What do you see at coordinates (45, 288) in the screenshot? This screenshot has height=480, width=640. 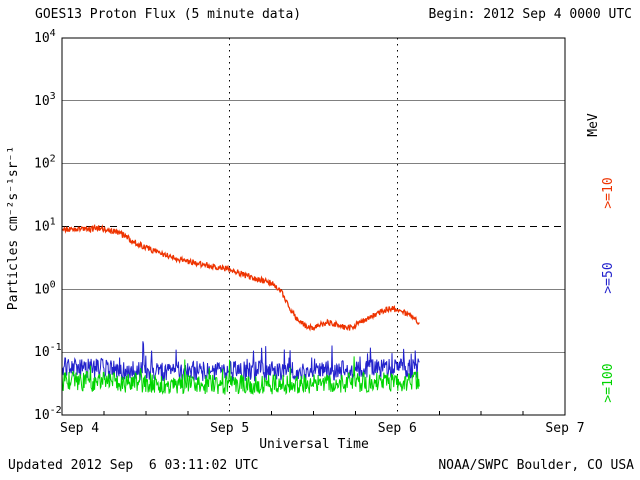 I see `y-tick-label: 10⁰` at bounding box center [45, 288].